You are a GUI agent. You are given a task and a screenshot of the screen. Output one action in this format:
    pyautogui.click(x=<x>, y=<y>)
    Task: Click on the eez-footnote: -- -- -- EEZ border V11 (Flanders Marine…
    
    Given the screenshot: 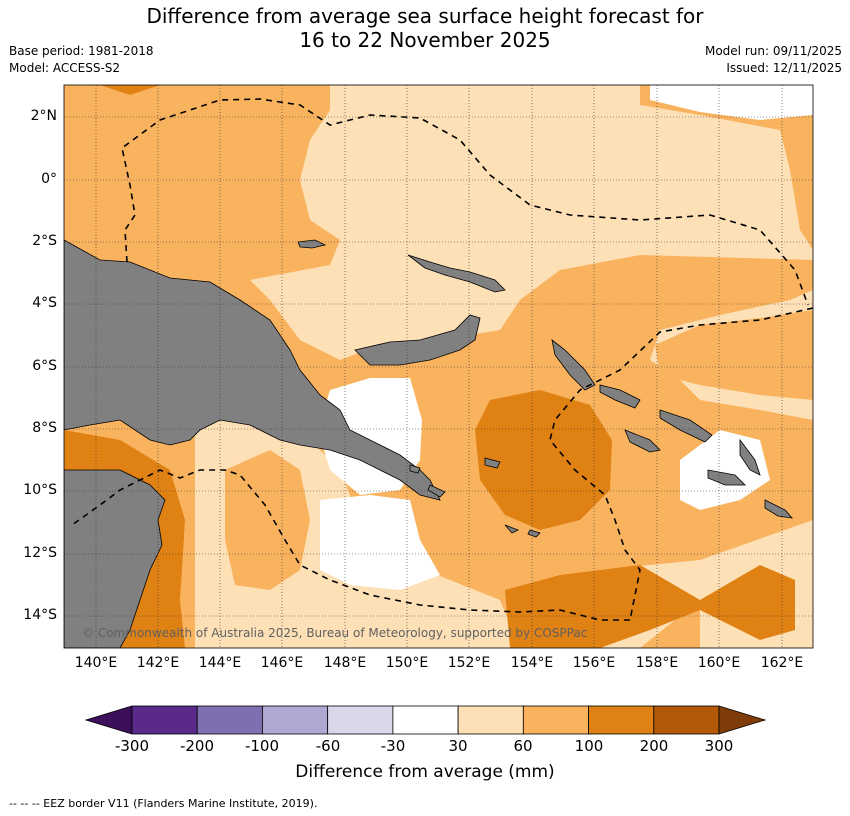 What is the action you would take?
    pyautogui.click(x=163, y=803)
    